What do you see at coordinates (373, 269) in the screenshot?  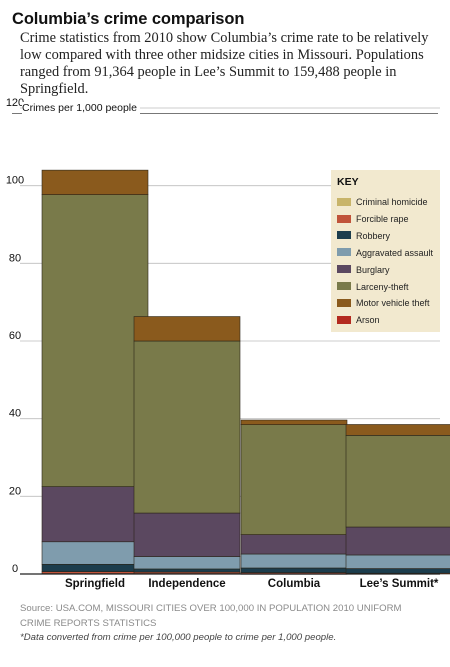 I see `legend-label: Burglary` at bounding box center [373, 269].